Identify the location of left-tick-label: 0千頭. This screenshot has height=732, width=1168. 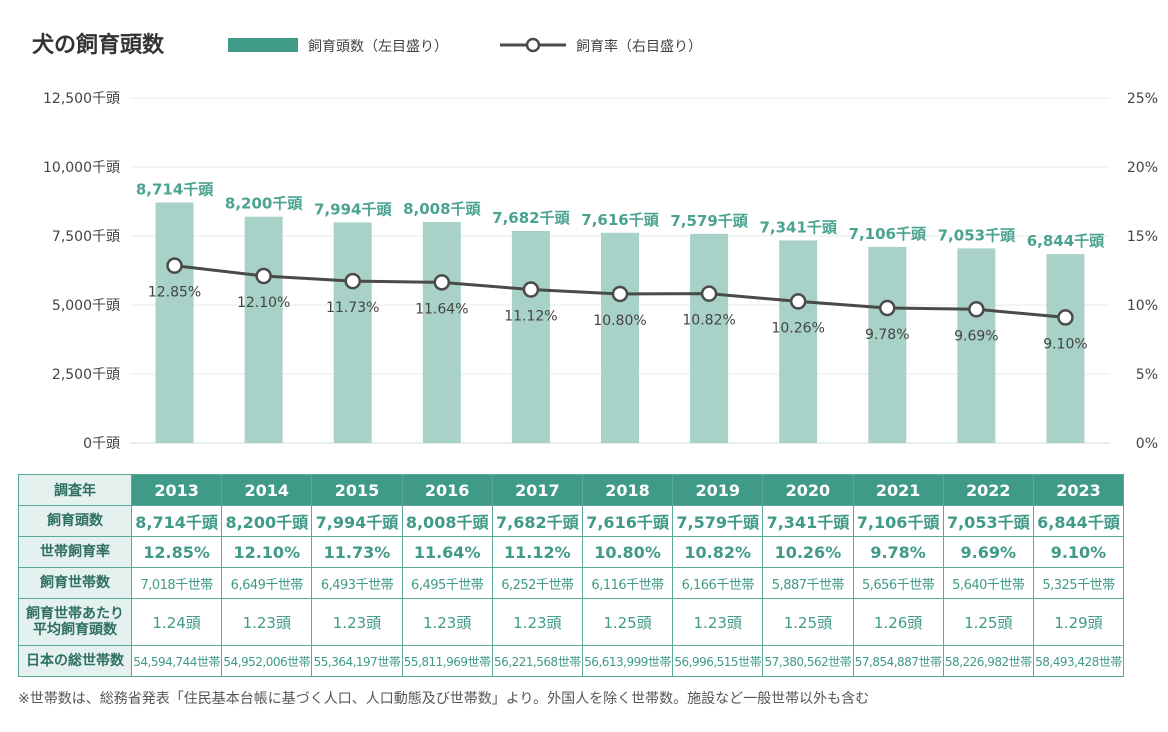
(101, 444).